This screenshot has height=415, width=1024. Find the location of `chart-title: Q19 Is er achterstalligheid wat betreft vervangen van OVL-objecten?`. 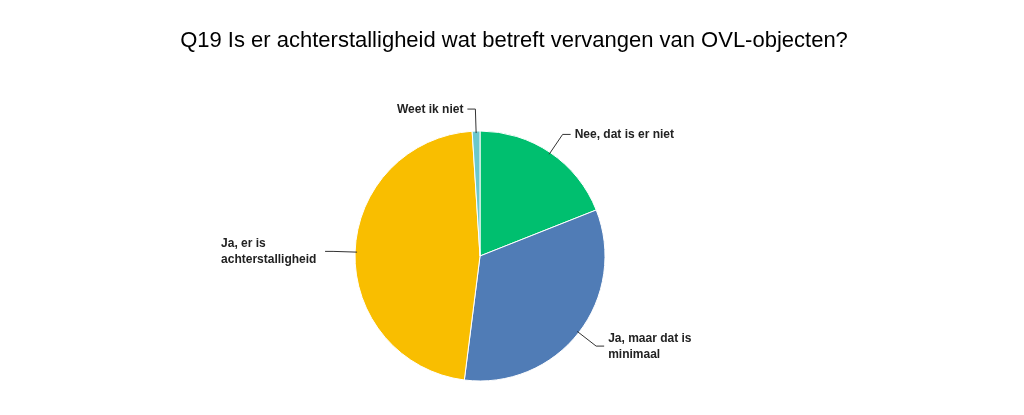

chart-title: Q19 Is er achterstalligheid wat betreft vervangen van OVL-objecten? is located at coordinates (514, 39).